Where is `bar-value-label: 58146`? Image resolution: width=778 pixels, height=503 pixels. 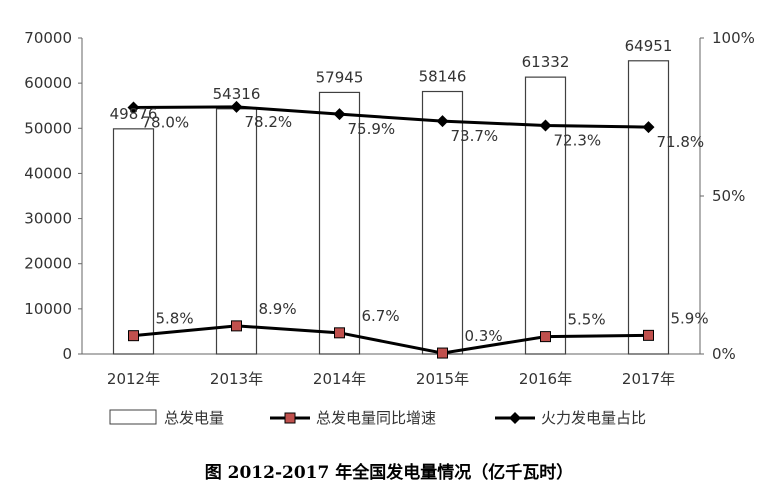 bar-value-label: 58146 is located at coordinates (443, 77).